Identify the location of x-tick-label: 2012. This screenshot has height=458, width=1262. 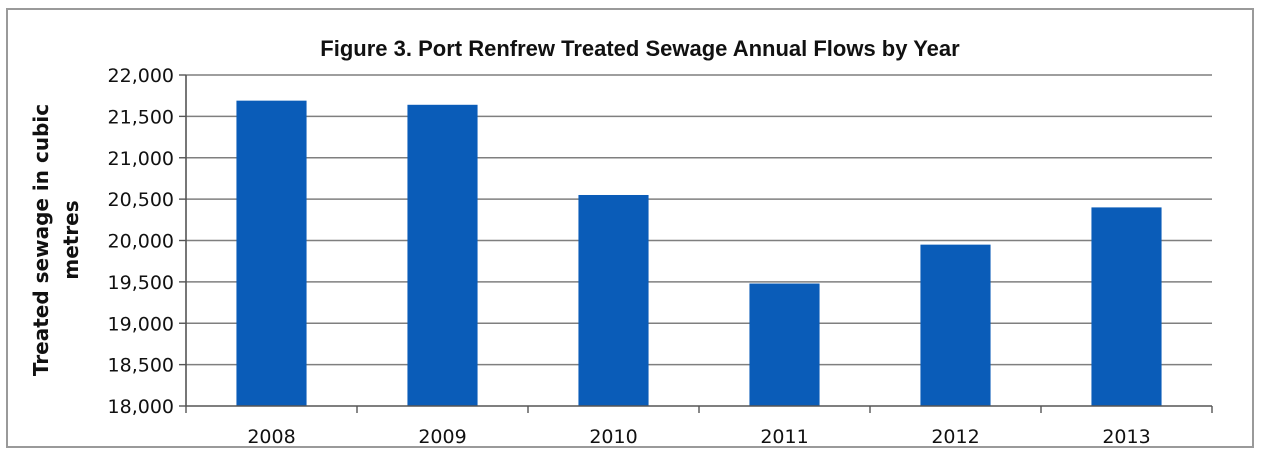
(955, 437).